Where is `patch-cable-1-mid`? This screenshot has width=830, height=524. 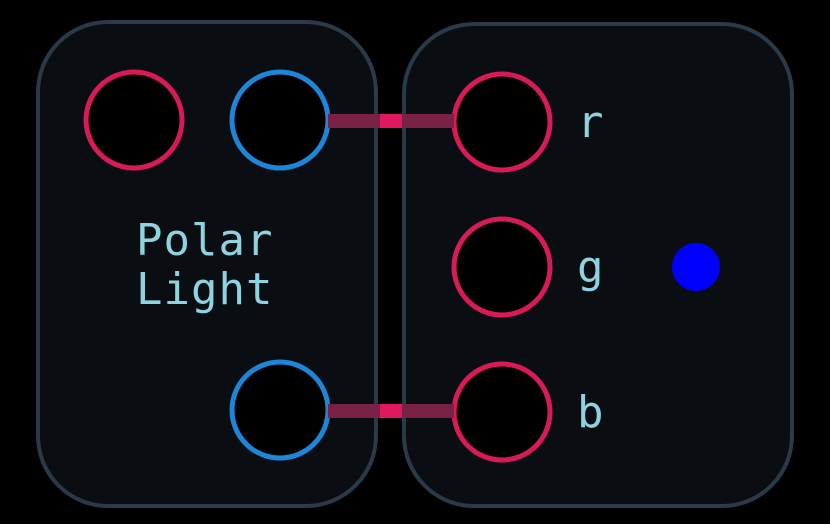 patch-cable-1-mid is located at coordinates (391, 121).